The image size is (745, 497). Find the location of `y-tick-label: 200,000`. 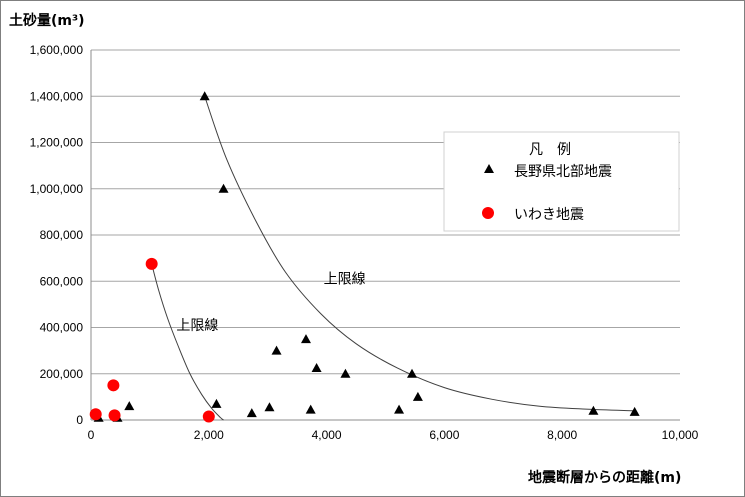

y-tick-label: 200,000 is located at coordinates (62, 374).